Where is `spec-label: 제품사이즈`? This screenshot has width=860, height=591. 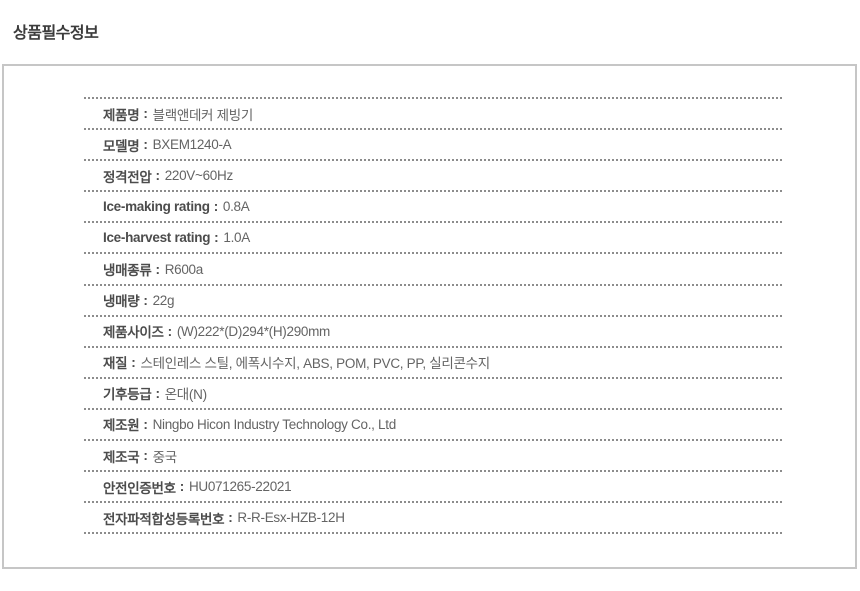
spec-label: 제품사이즈 is located at coordinates (133, 333).